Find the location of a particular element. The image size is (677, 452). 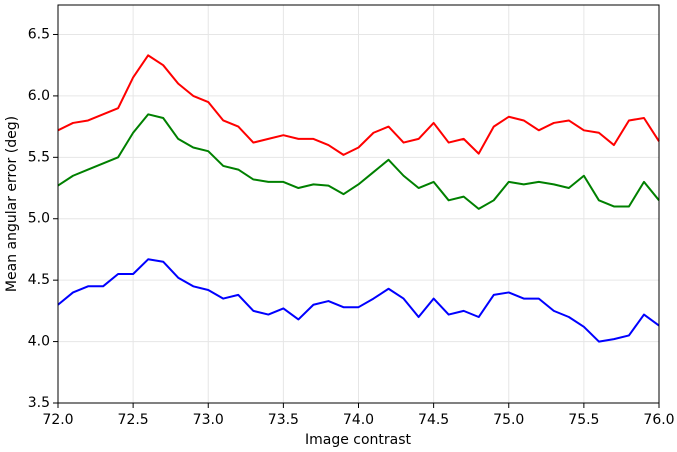

x-tick-label: 74.5 is located at coordinates (433, 420).